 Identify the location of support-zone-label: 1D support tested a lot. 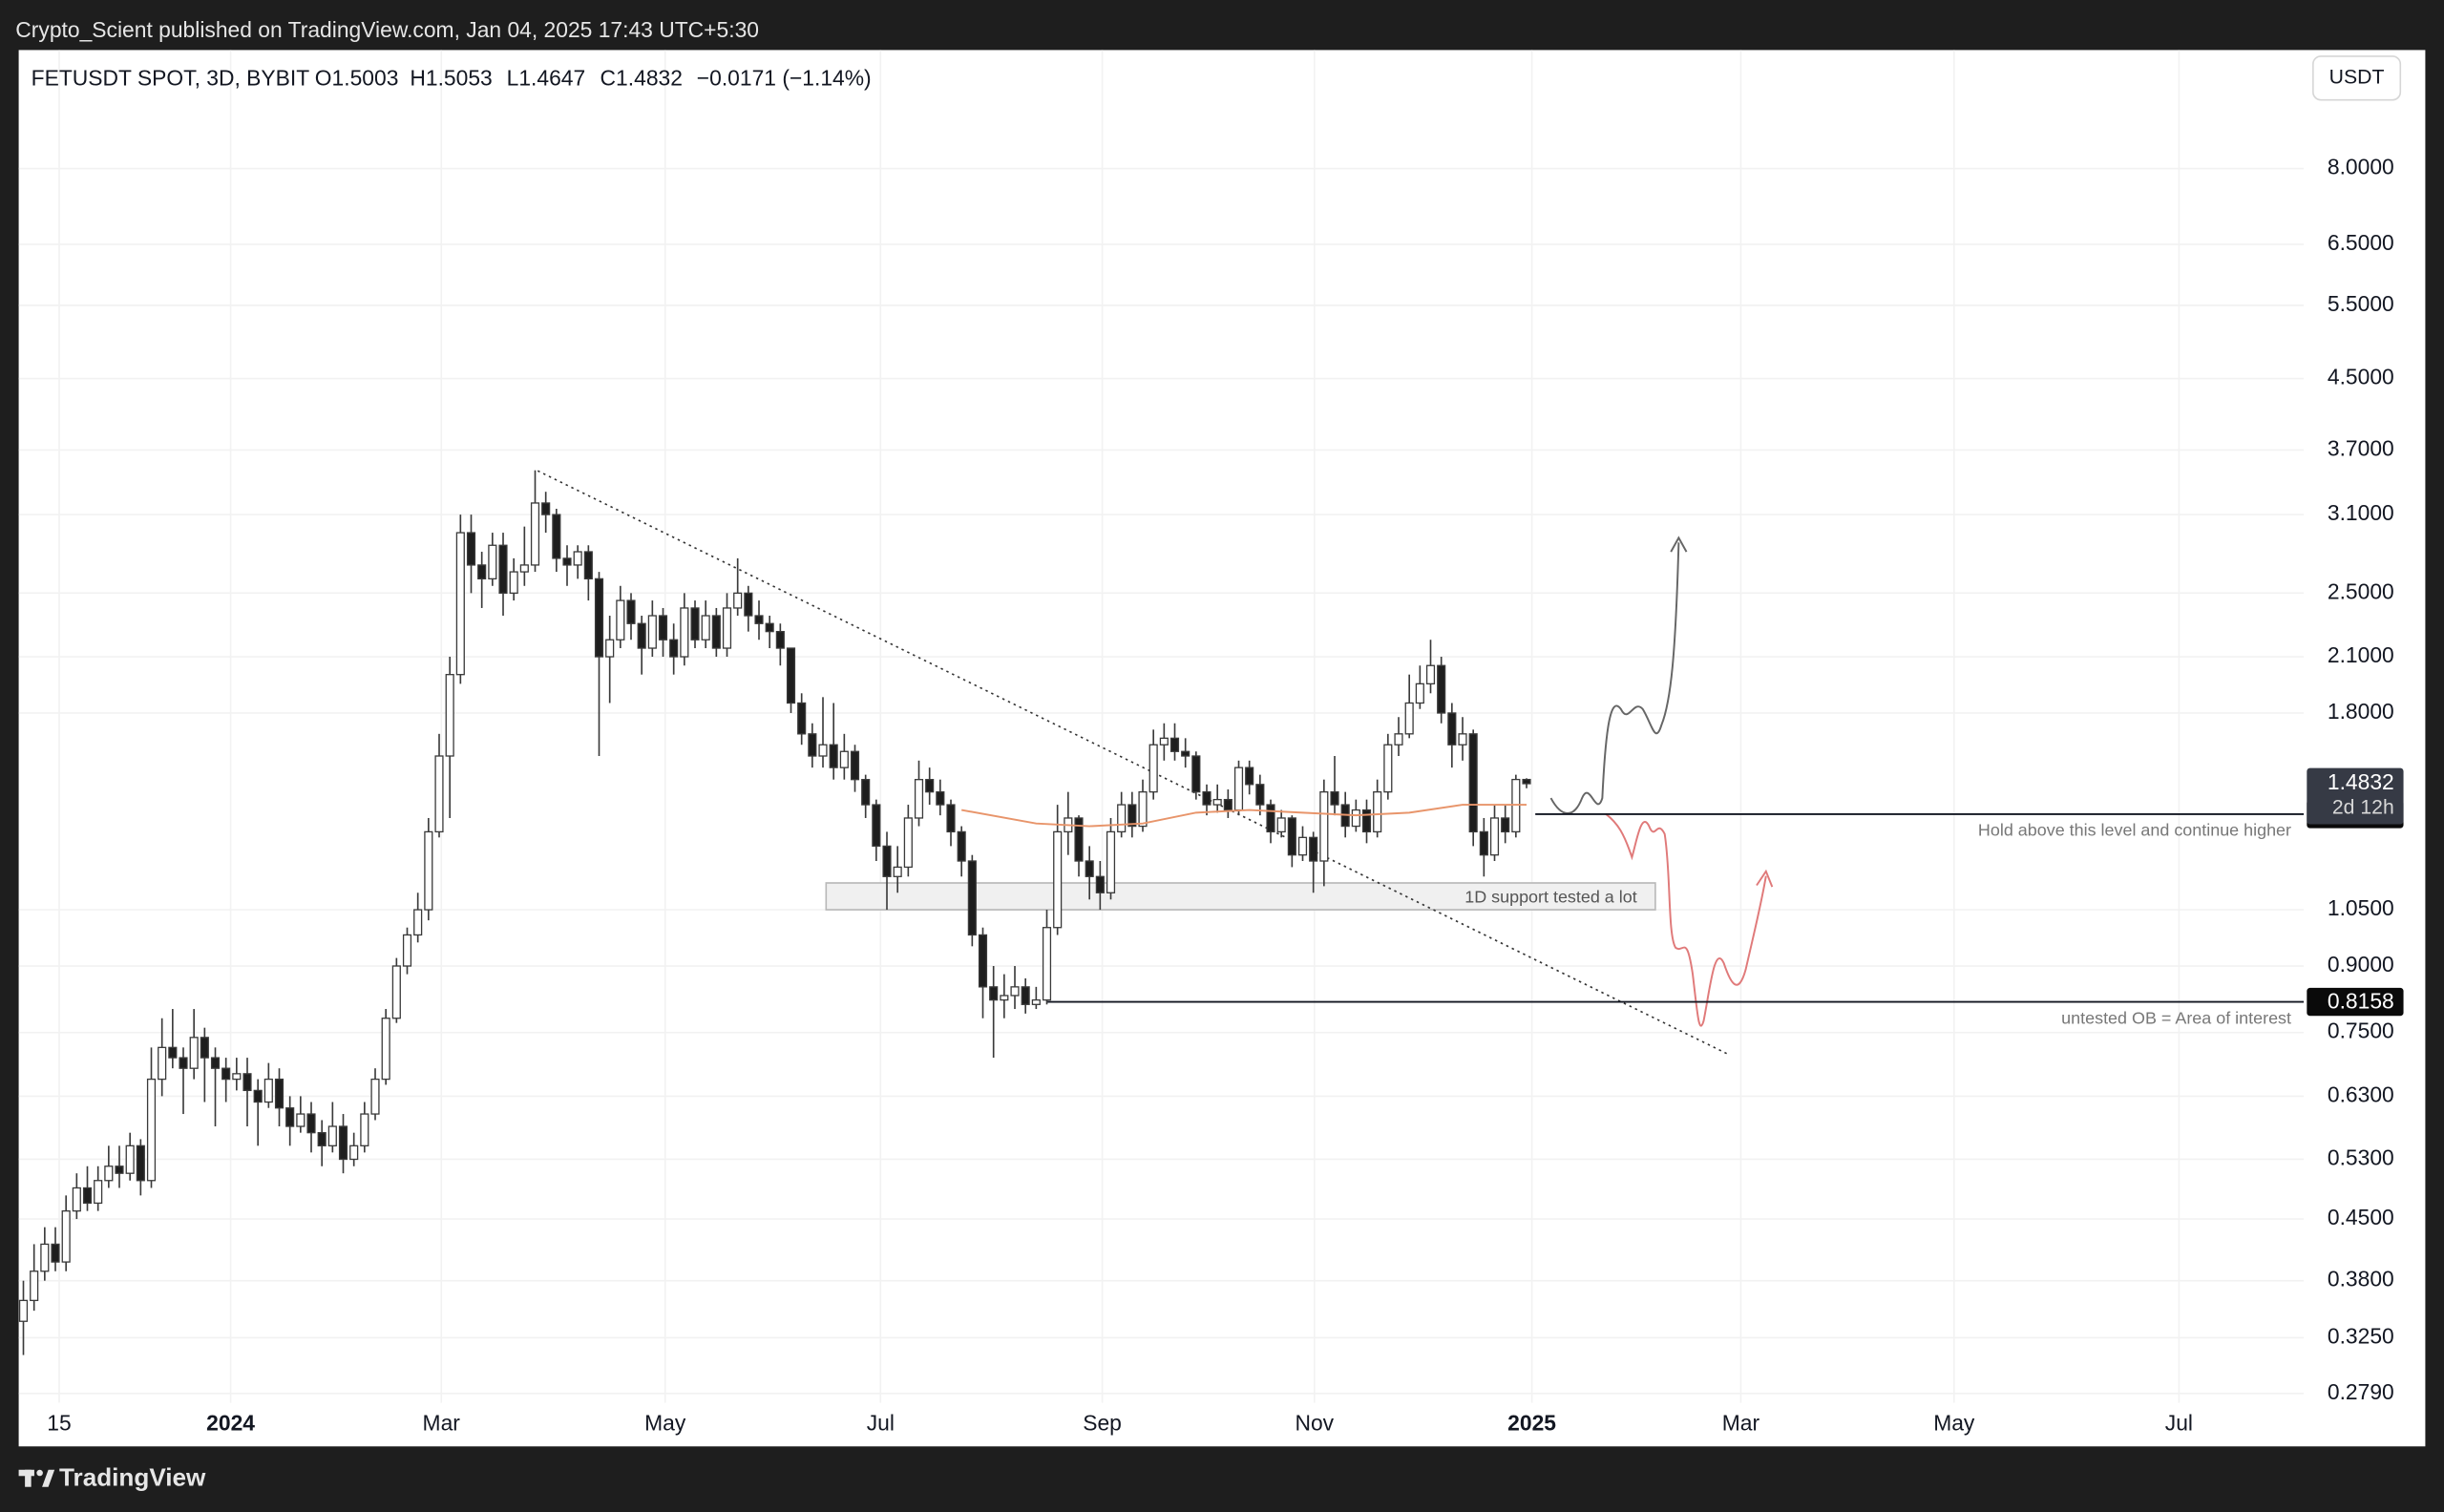
(1550, 897).